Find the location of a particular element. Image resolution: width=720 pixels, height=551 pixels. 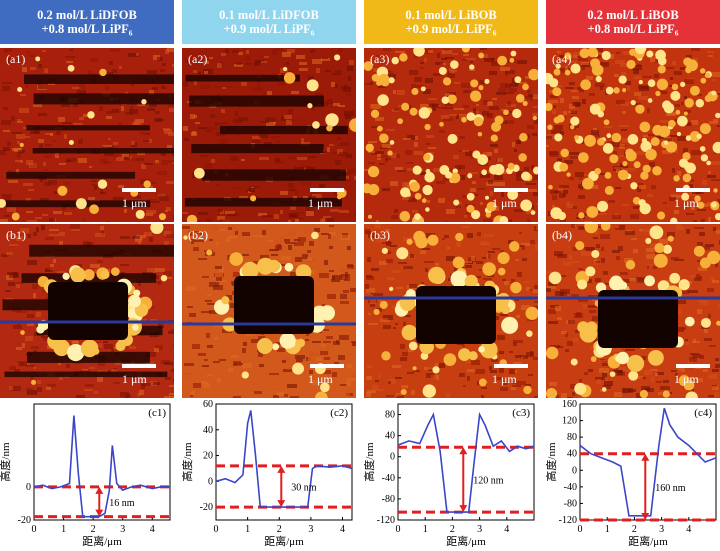

label-b4: (b4) is located at coordinates (562, 235).